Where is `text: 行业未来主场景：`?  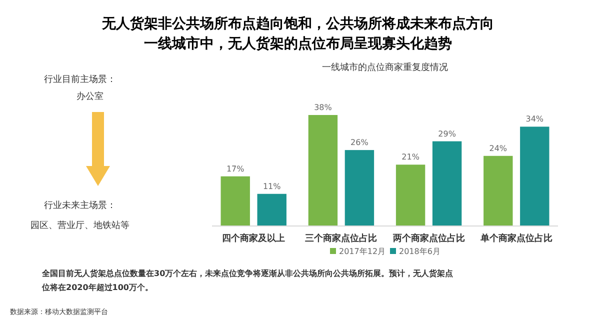
text: 行业未来主场景： is located at coordinates (80, 205).